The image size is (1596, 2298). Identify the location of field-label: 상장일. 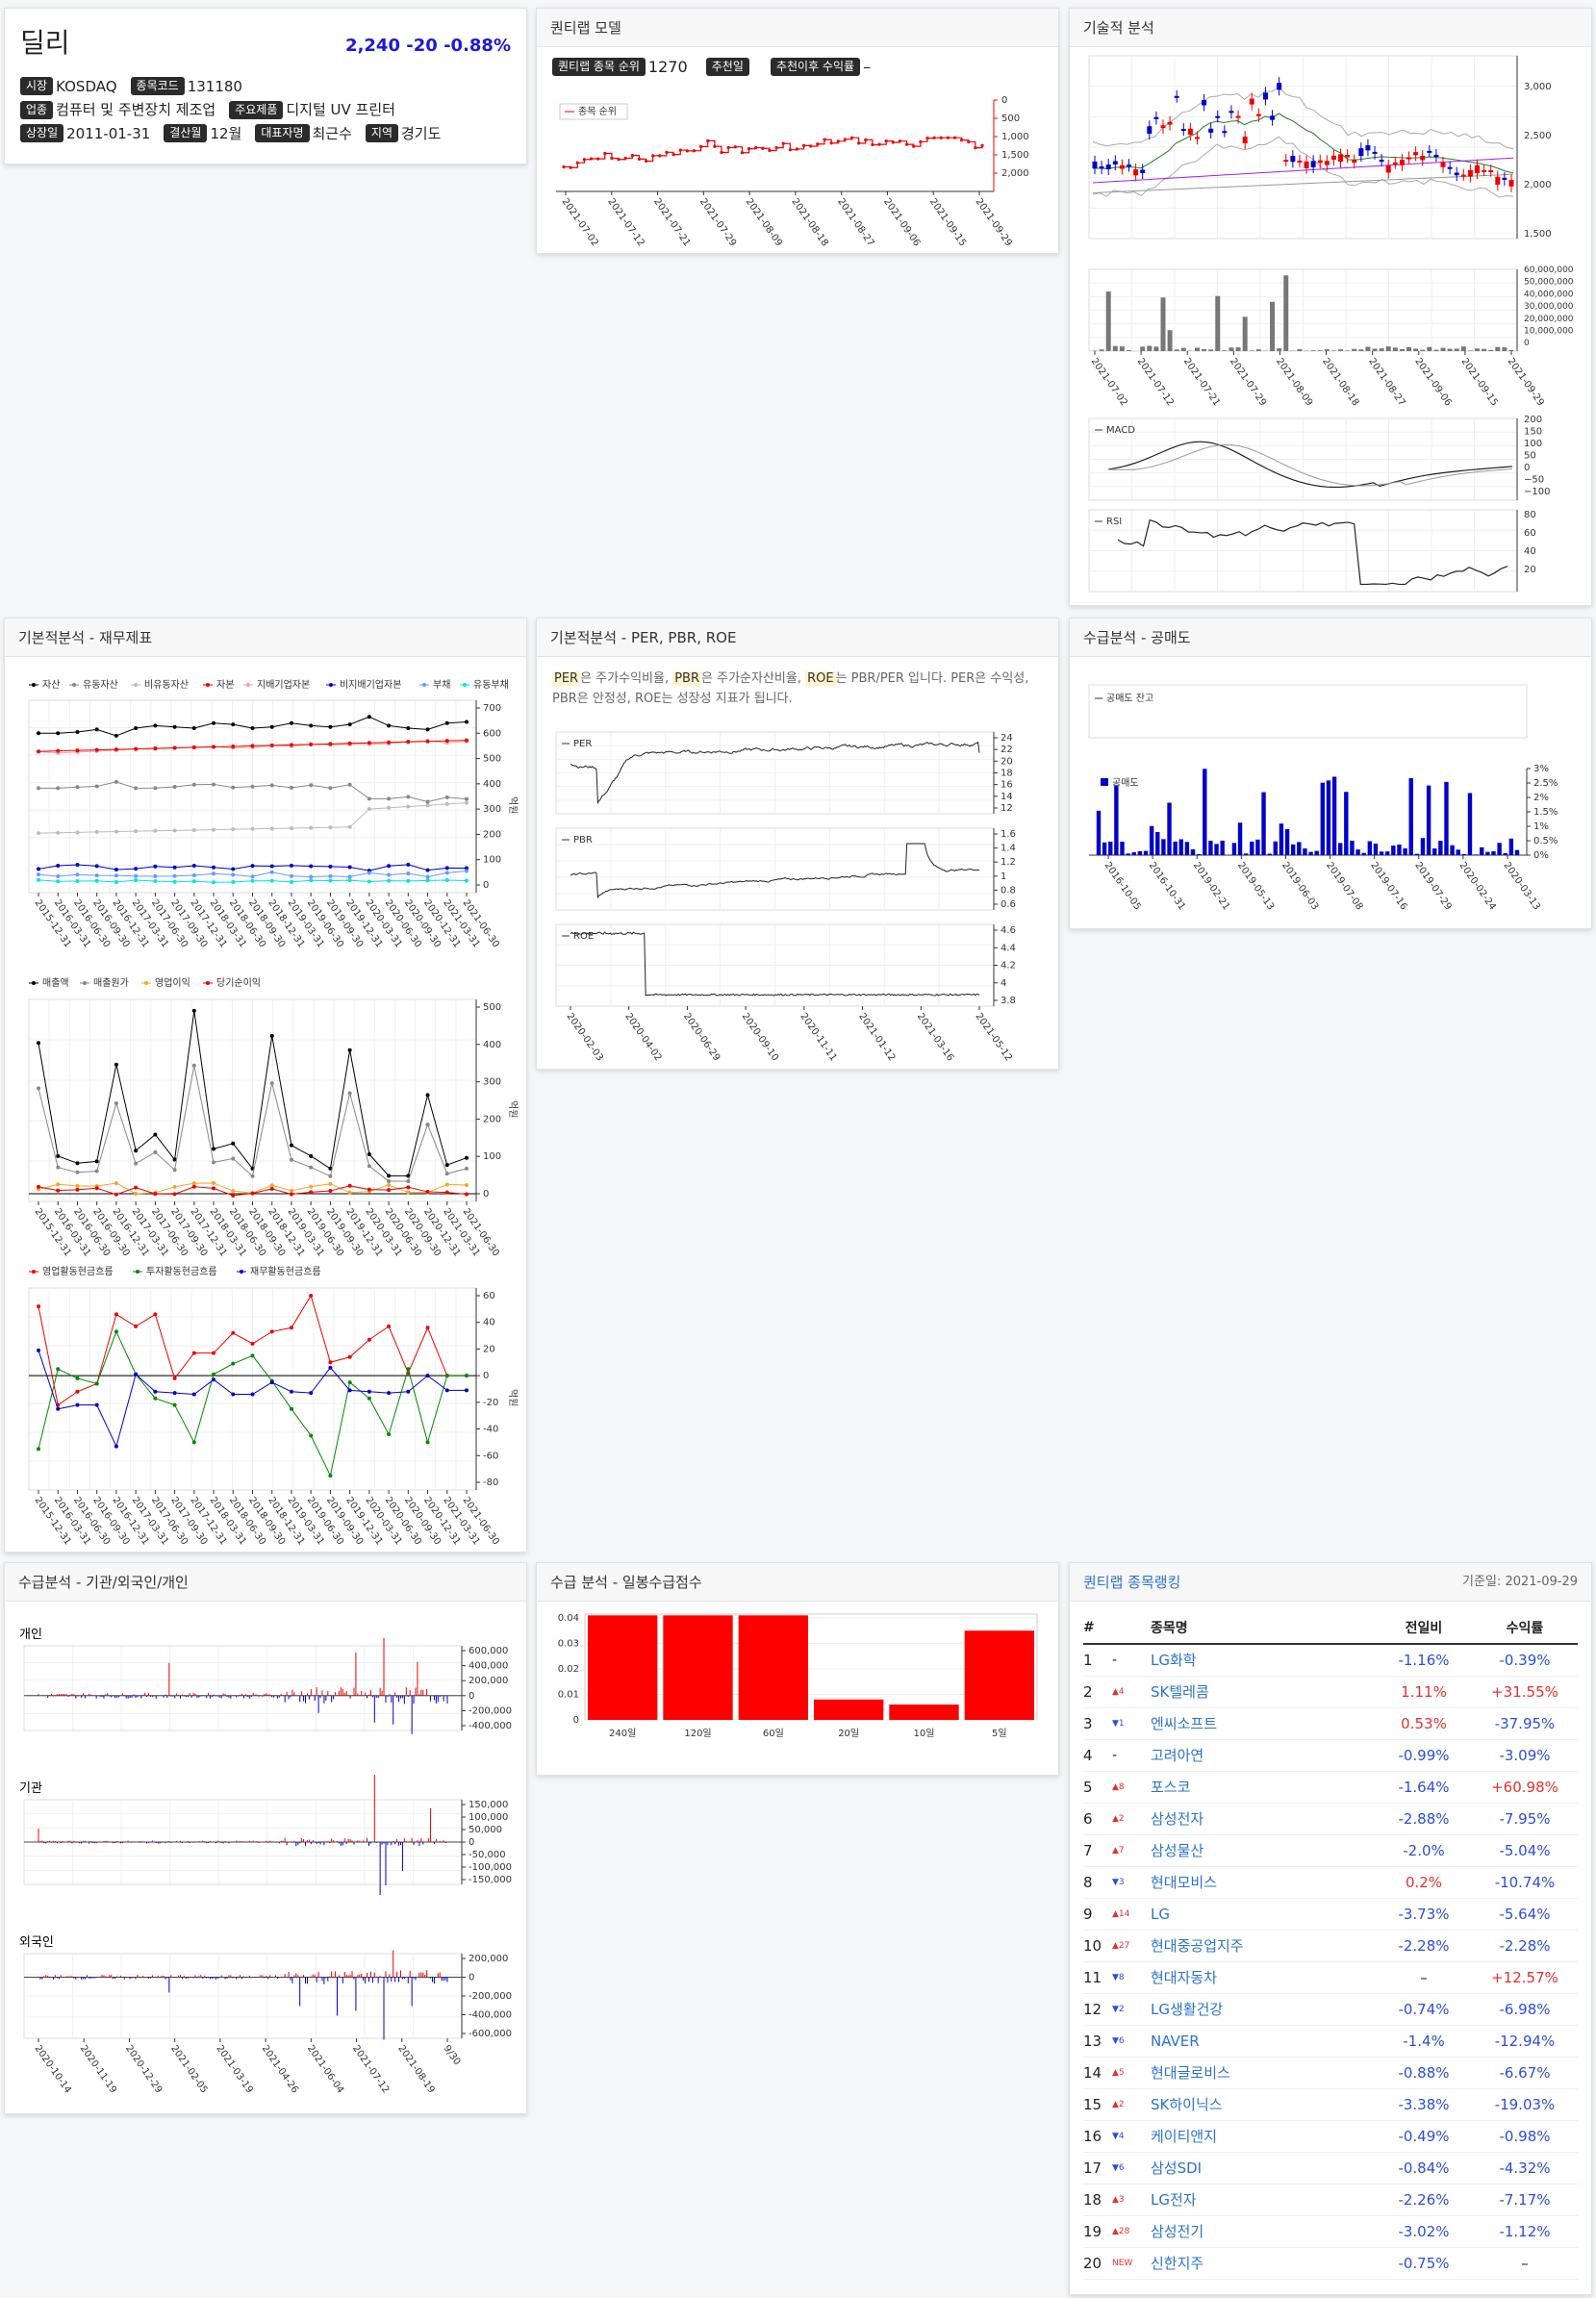
(42, 133).